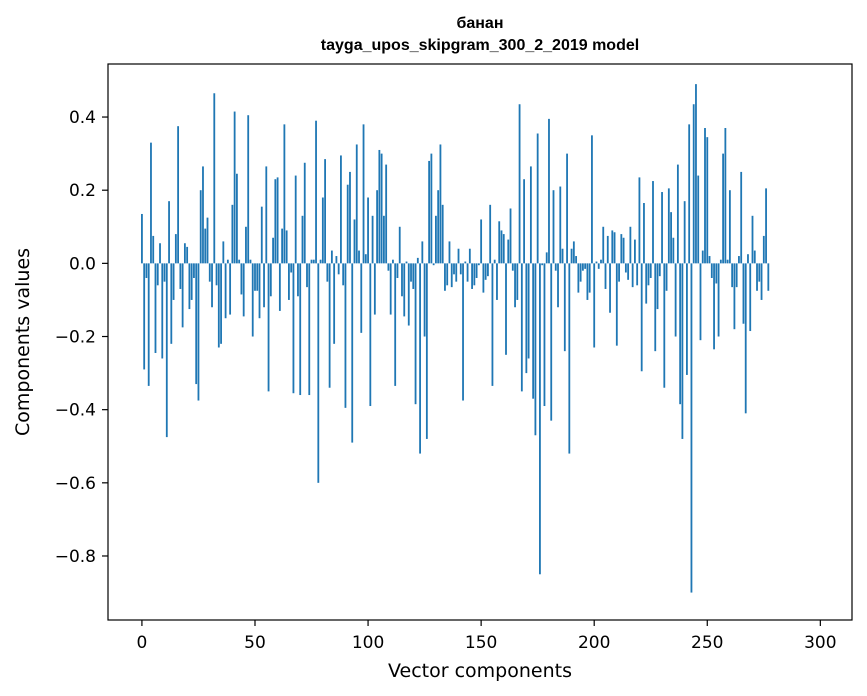 The width and height of the screenshot is (867, 696). What do you see at coordinates (594, 643) in the screenshot?
I see `x-tick-label: 200` at bounding box center [594, 643].